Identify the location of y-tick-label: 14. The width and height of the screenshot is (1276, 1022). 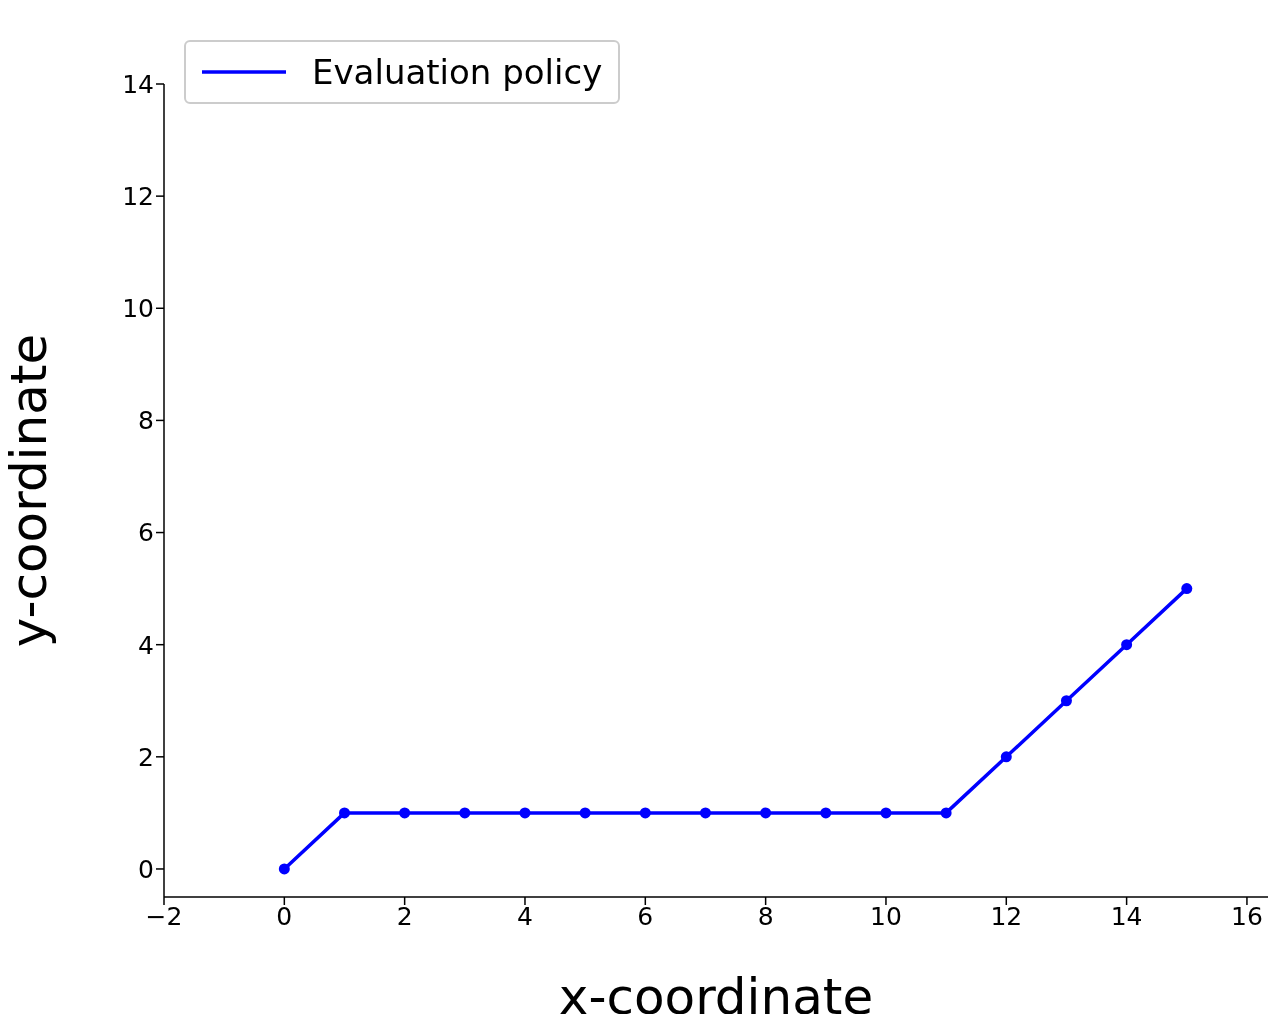
(138, 84).